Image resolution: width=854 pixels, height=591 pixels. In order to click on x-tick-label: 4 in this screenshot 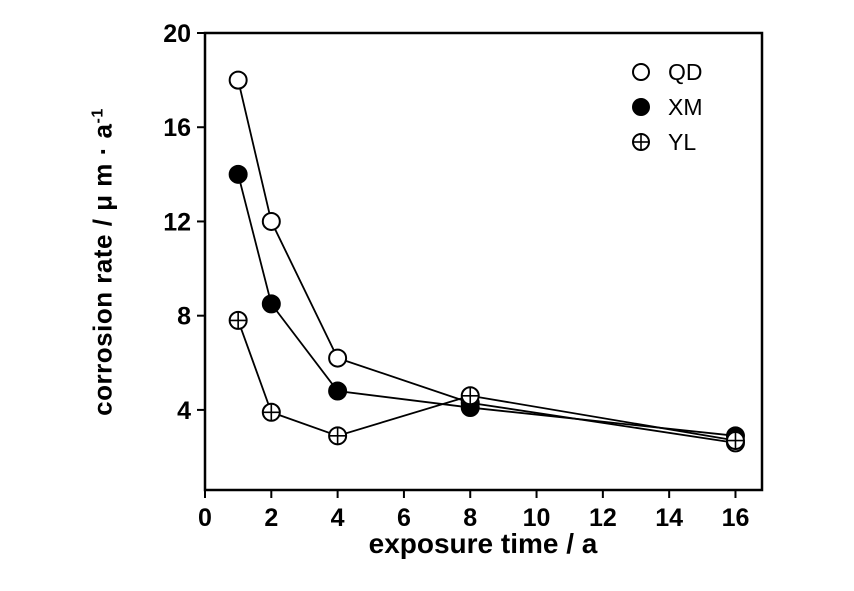, I will do `click(338, 518)`.